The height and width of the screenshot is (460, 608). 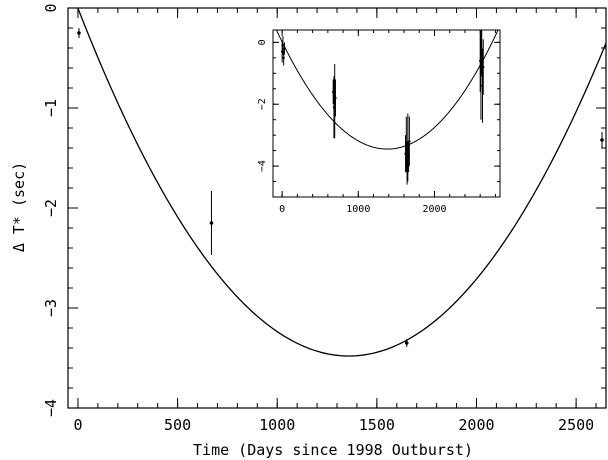 I want to click on inset-plot-area, so click(x=387, y=107).